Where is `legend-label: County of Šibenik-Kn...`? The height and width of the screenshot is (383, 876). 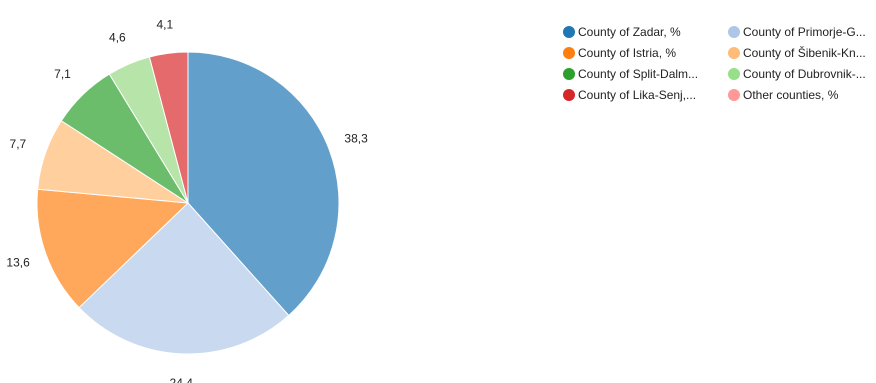
legend-label: County of Šibenik-Kn... is located at coordinates (804, 53).